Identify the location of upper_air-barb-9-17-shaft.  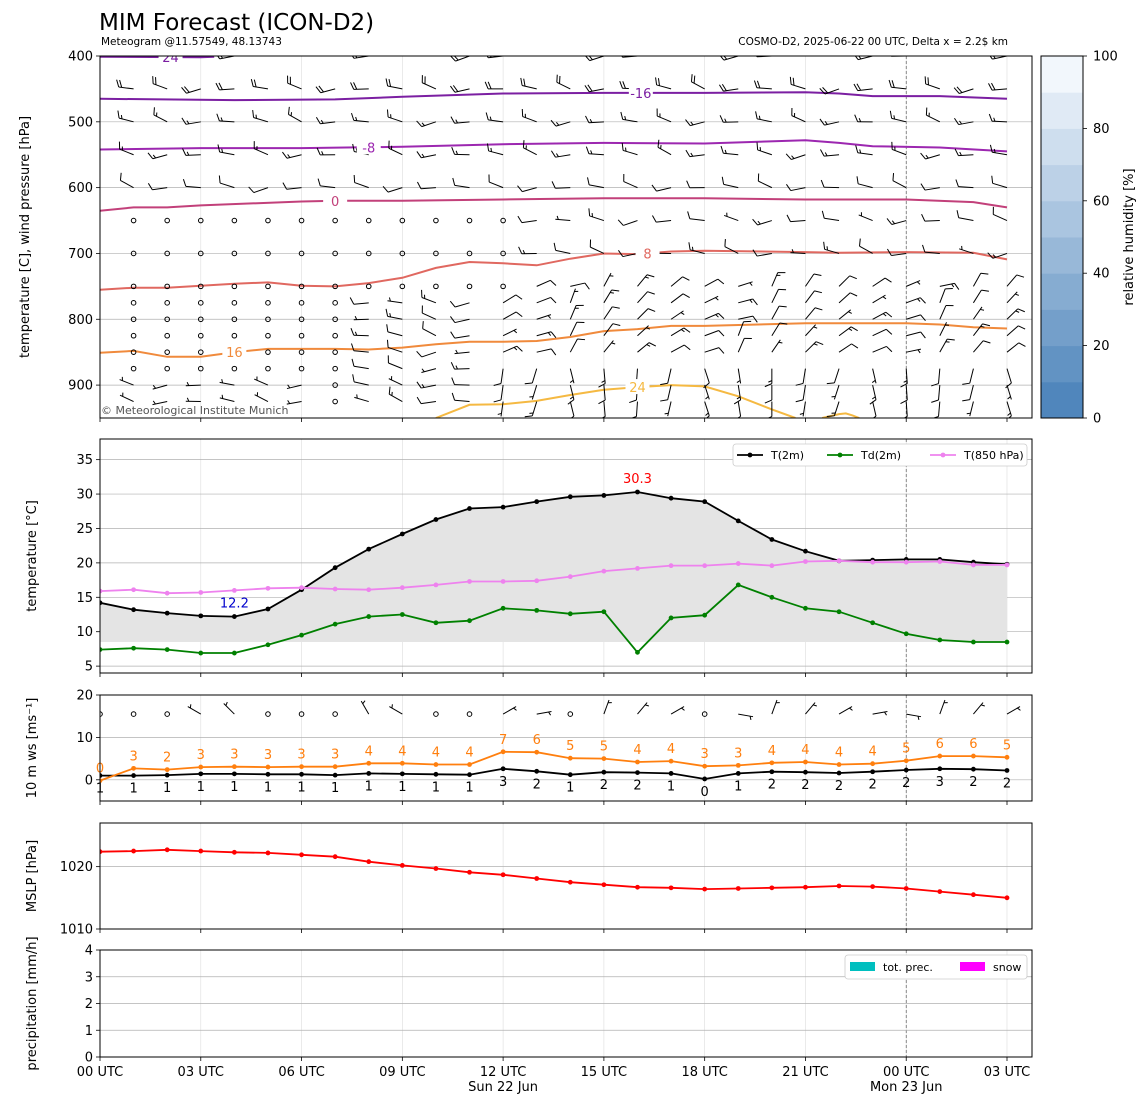
(677, 315).